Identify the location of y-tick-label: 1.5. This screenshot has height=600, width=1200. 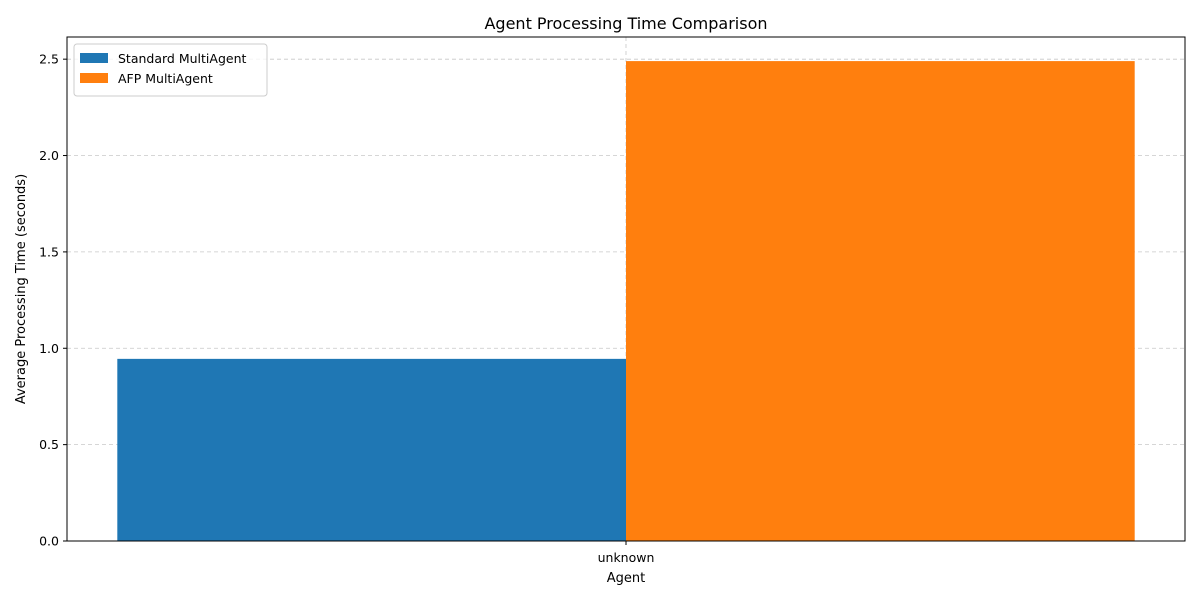
(49, 251).